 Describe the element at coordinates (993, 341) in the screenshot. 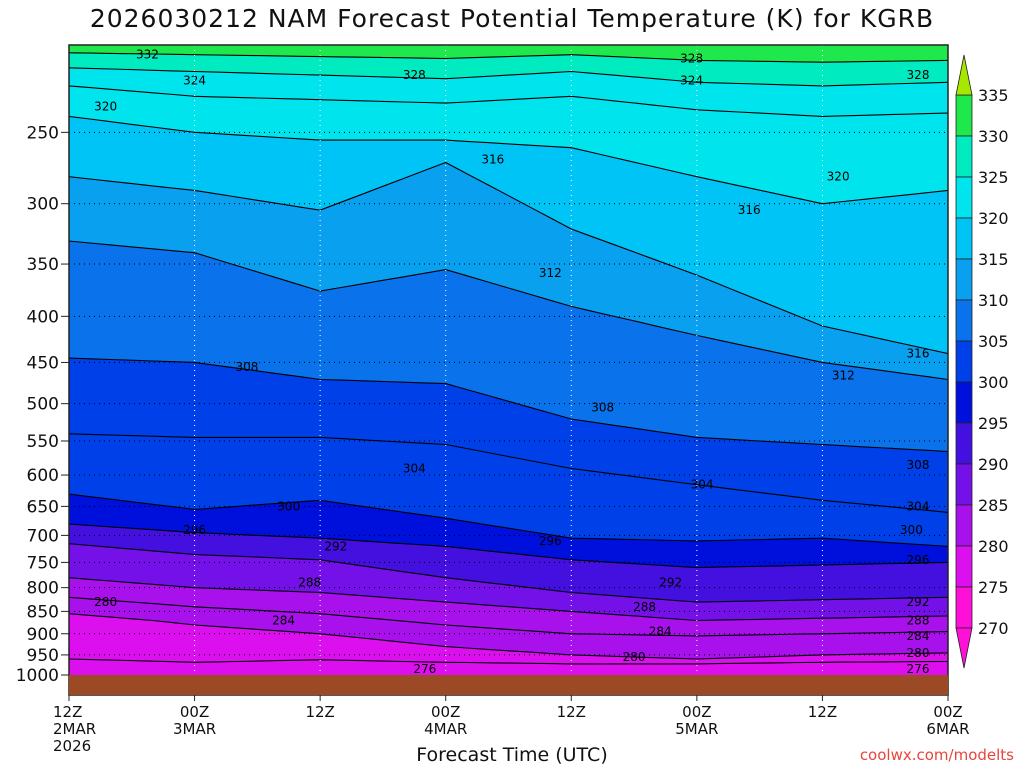

I see `colorbar-tick-label: 305` at that location.